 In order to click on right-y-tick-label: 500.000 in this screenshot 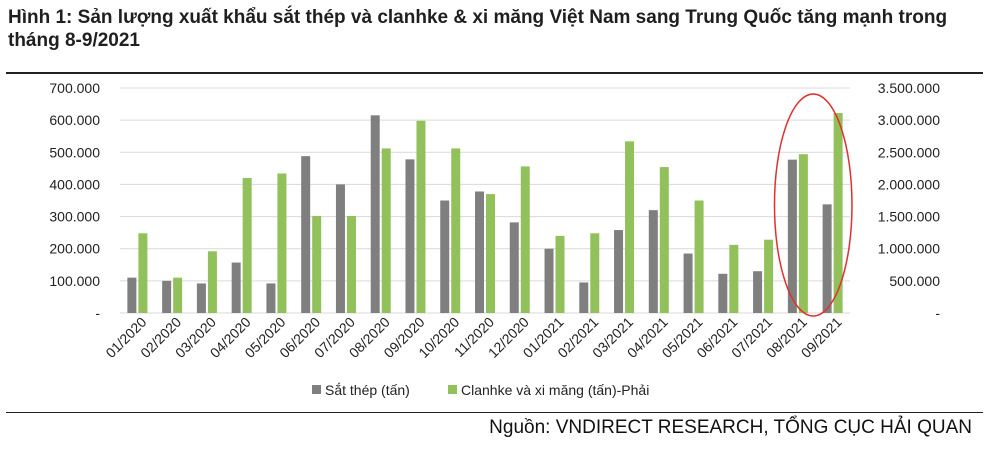, I will do `click(914, 281)`.